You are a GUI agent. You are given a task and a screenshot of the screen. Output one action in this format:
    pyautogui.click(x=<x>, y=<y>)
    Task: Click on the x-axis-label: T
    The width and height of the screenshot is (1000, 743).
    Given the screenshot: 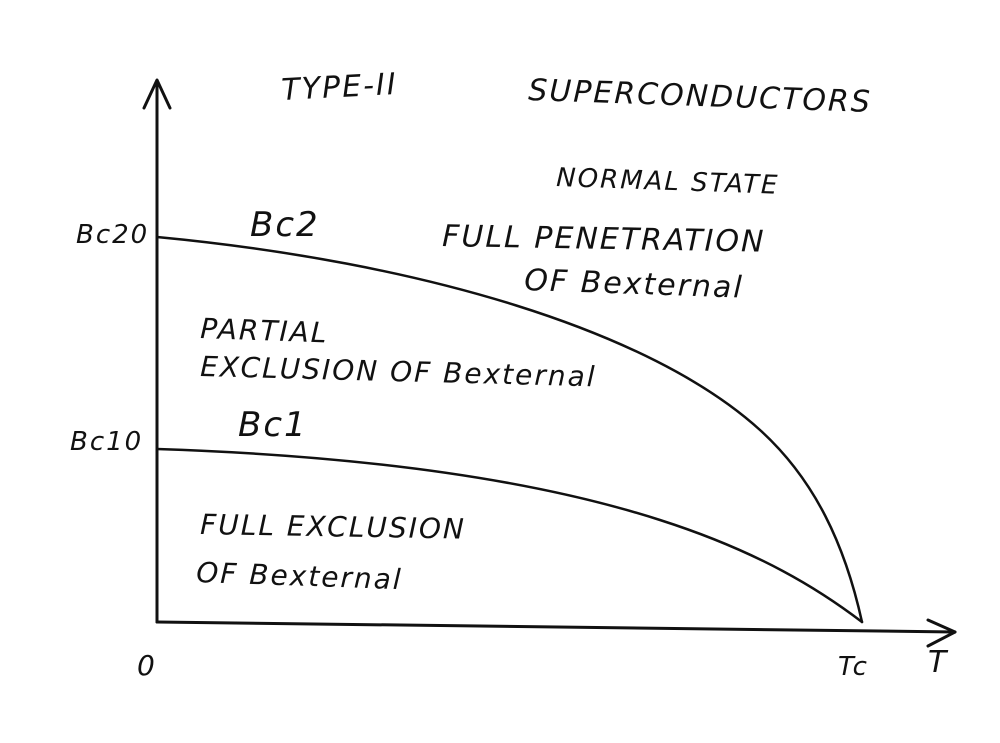 What is the action you would take?
    pyautogui.click(x=938, y=662)
    